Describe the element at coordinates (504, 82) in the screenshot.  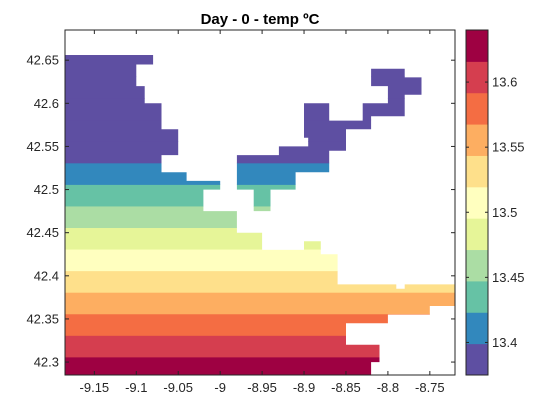
I see `colorbar-tick-label: 13.6` at that location.